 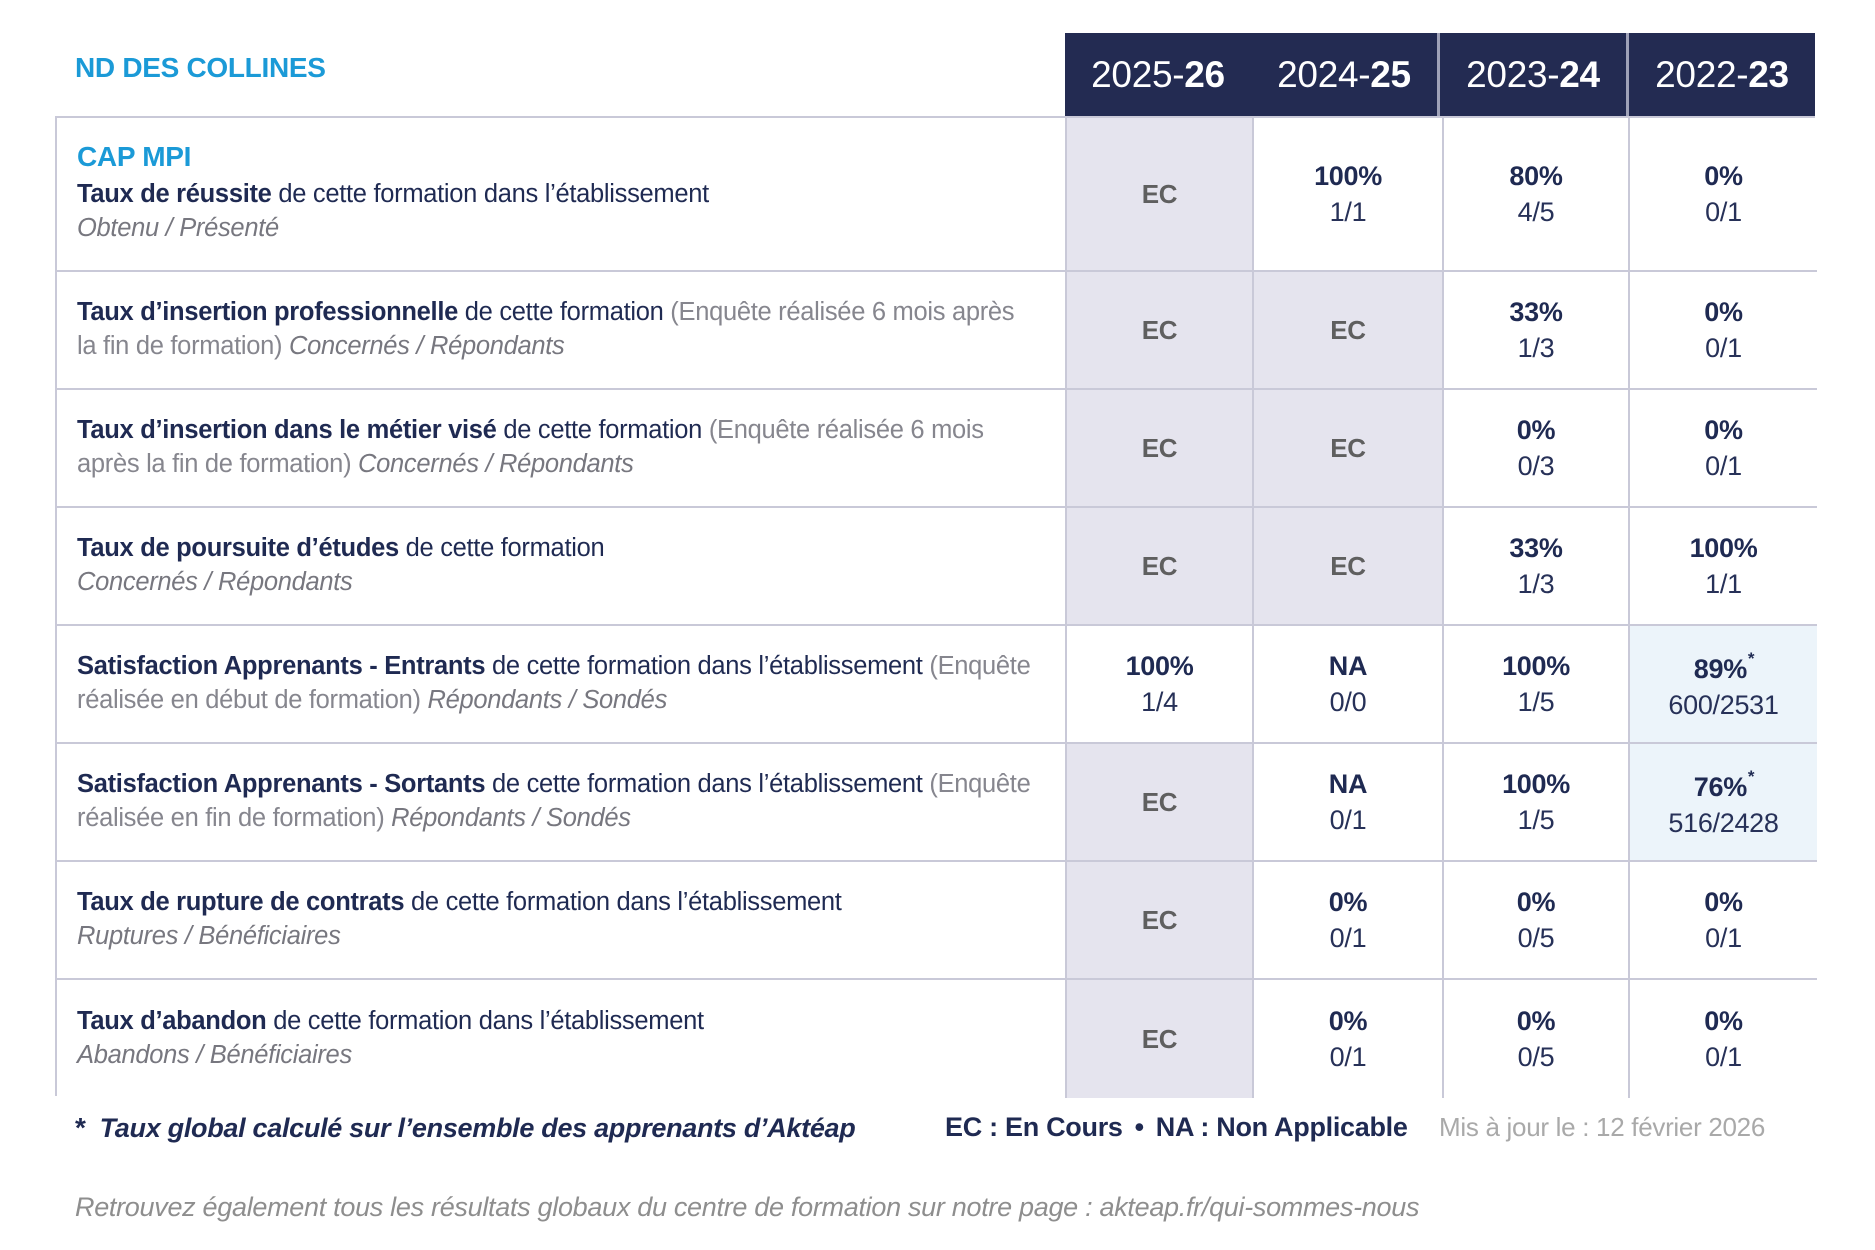 I want to click on year-suffix: 24, so click(x=1579, y=74).